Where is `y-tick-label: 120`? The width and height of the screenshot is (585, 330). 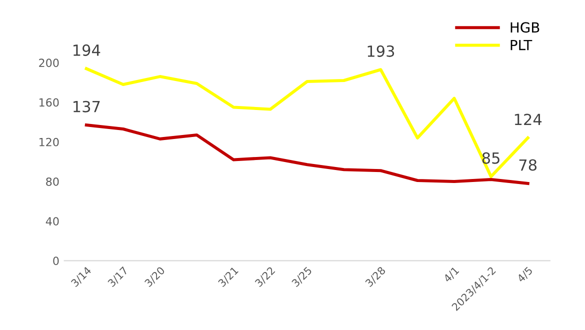 y-tick-label: 120 is located at coordinates (49, 142).